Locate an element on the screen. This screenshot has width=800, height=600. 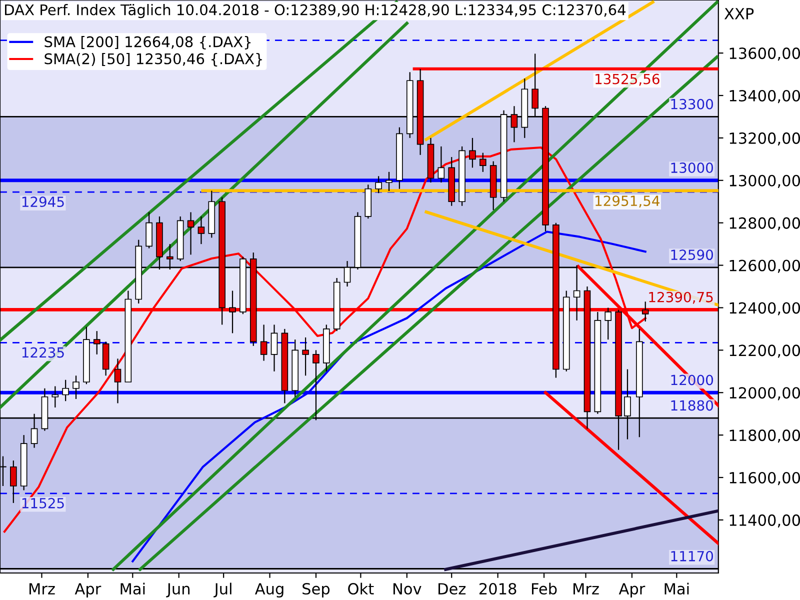
x-tick-label: Jun is located at coordinates (178, 590).